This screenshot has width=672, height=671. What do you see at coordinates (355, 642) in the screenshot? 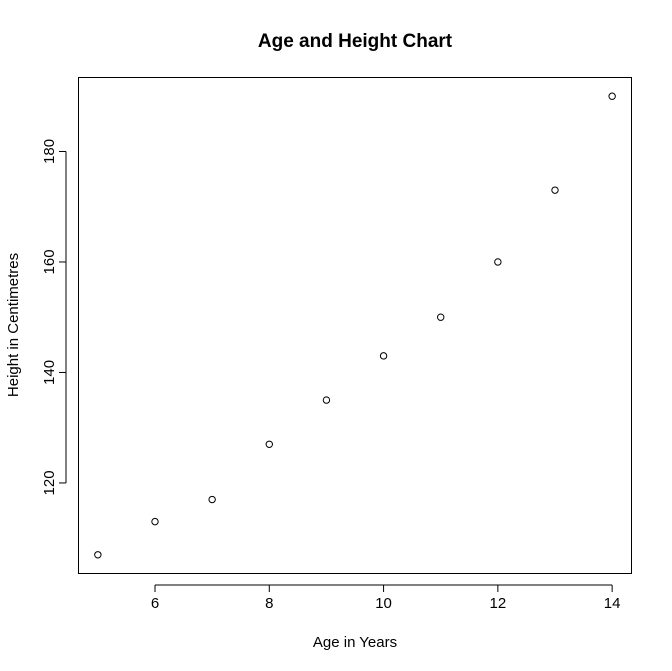
I see `x-axis-label: Age in Years` at bounding box center [355, 642].